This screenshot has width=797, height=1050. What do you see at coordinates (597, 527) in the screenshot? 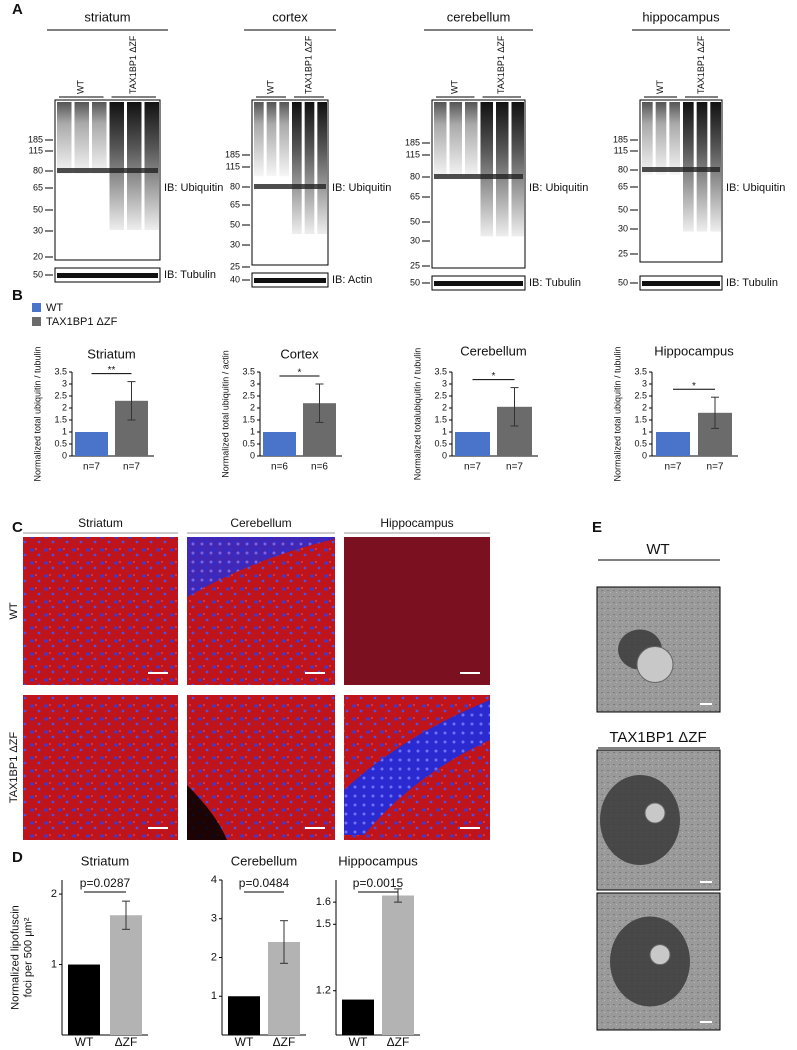
I see `panel-label: E` at bounding box center [597, 527].